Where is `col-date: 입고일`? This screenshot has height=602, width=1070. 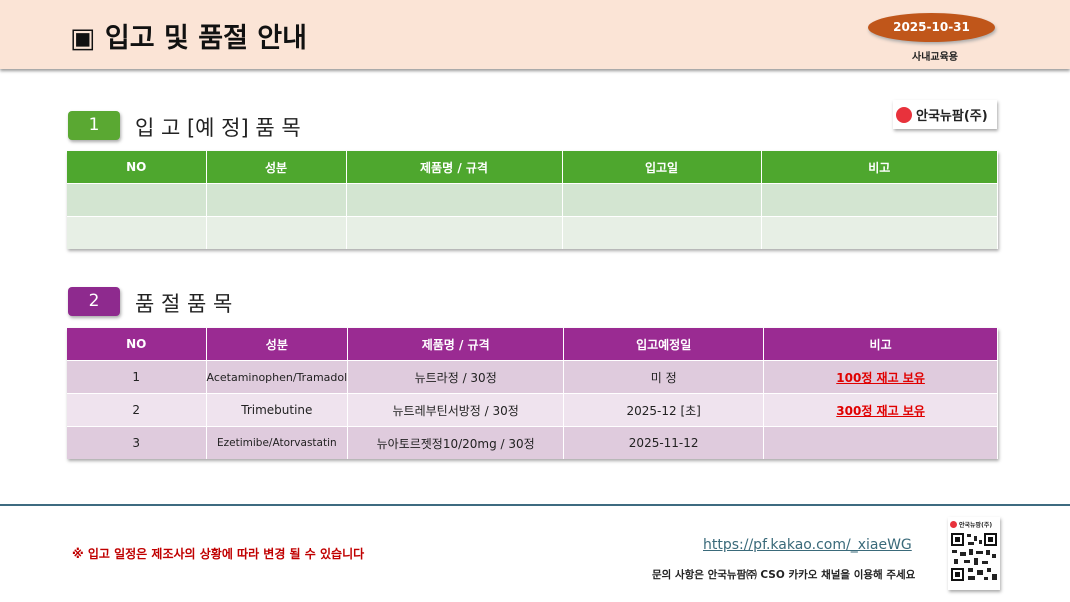 col-date: 입고일 is located at coordinates (662, 167).